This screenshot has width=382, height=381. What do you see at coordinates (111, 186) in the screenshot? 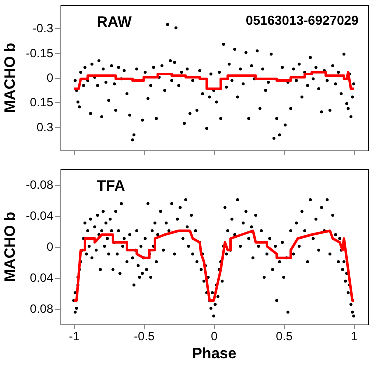
I see `annotation: TFA` at bounding box center [111, 186].